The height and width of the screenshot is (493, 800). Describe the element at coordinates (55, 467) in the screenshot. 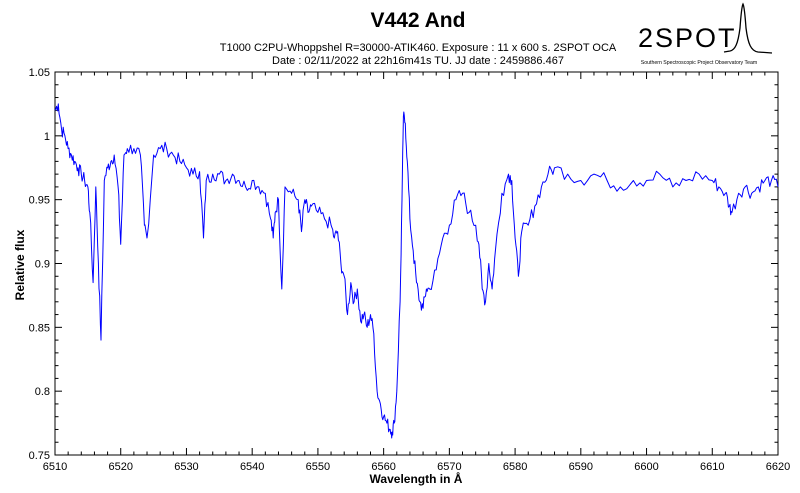

I see `x-tick-label: 6510` at that location.